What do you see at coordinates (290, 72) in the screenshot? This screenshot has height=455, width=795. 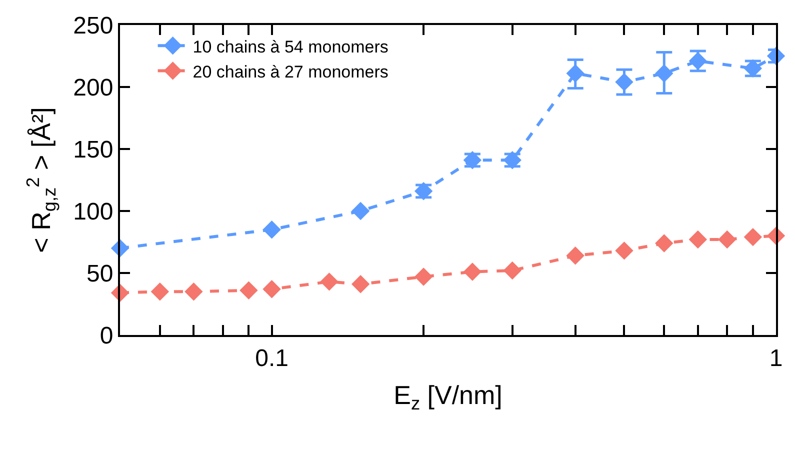 I see `legend-label: 20 chains à 27 monomers` at bounding box center [290, 72].